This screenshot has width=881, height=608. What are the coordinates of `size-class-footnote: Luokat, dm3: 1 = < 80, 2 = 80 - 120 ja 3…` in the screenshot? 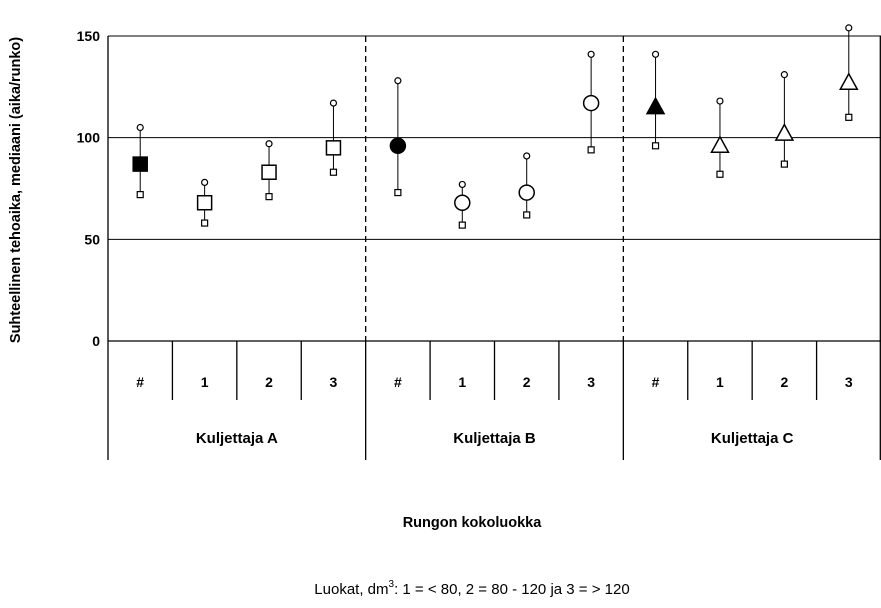 It's located at (471, 588).